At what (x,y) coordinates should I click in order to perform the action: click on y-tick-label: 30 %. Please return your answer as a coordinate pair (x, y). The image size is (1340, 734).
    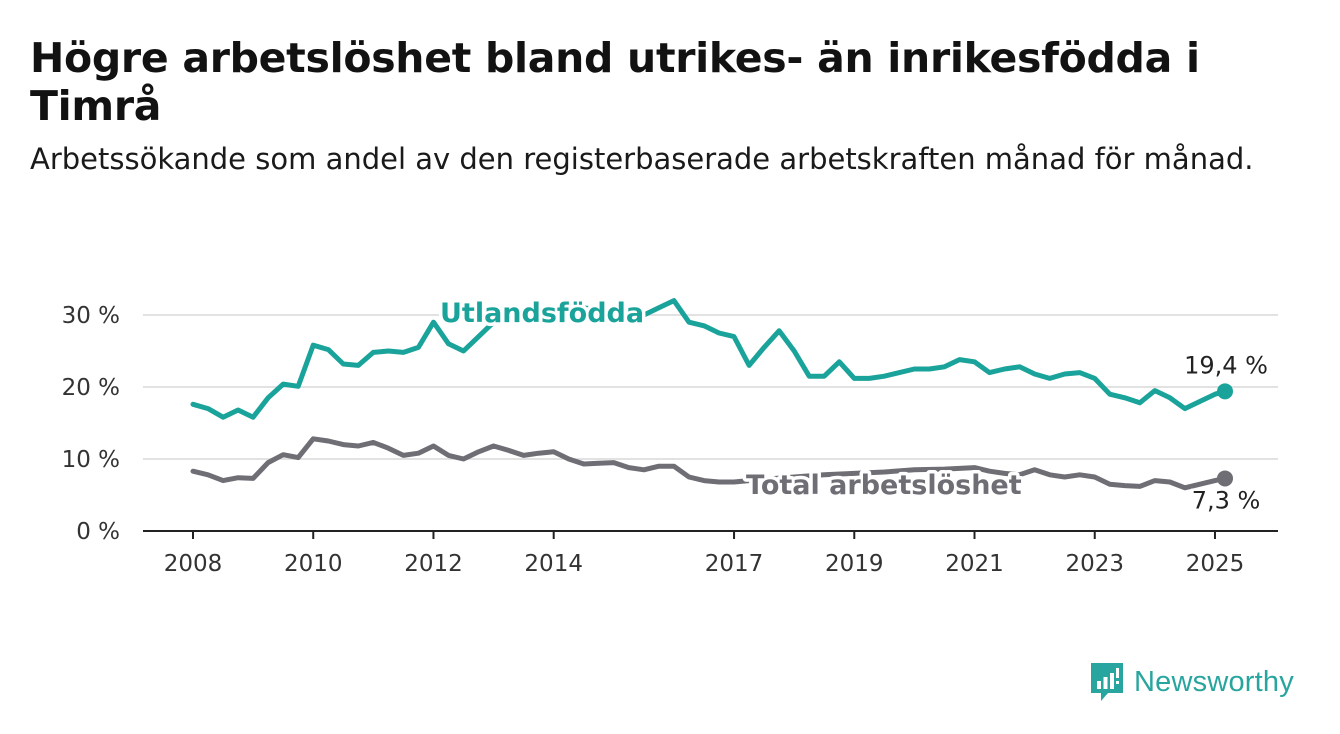
    Looking at the image, I should click on (91, 316).